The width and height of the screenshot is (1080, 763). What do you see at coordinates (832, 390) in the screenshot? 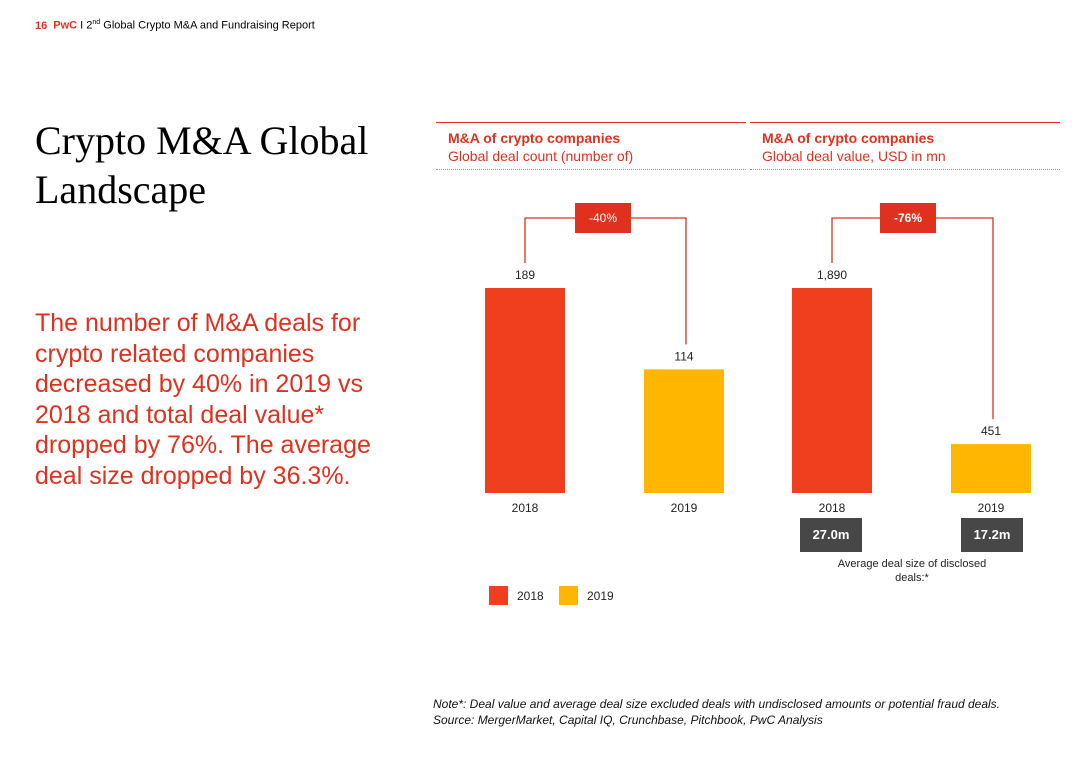
I see `chart2-bar-2018` at bounding box center [832, 390].